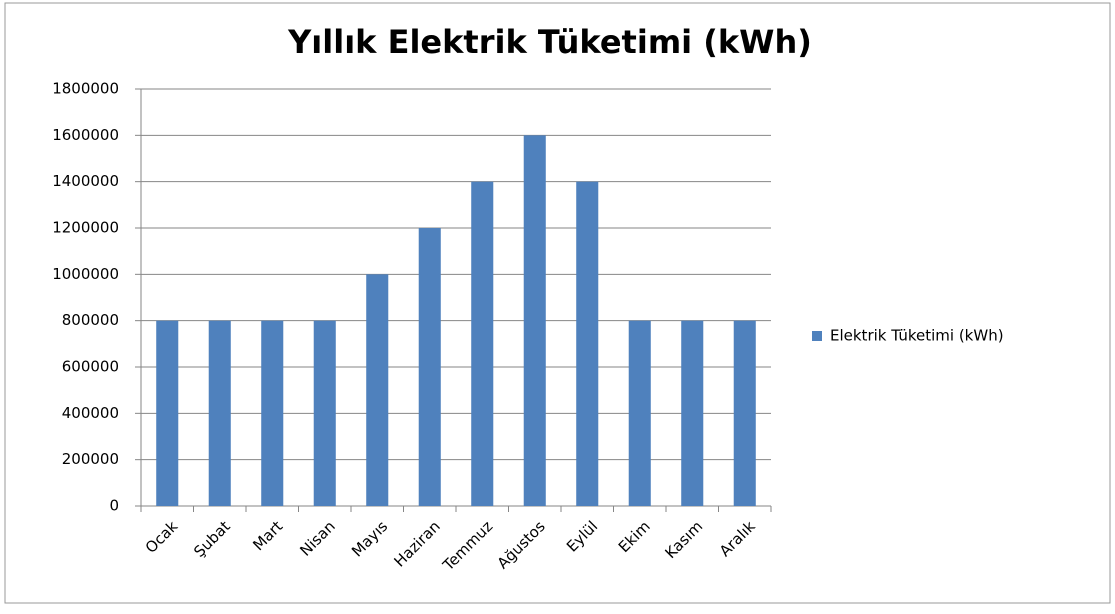 The image size is (1115, 614). I want to click on y-tick-label: 1800000, so click(85, 89).